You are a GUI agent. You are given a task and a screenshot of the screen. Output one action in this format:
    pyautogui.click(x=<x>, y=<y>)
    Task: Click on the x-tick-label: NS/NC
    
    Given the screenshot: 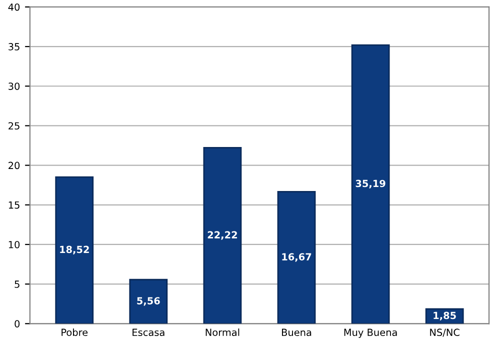 What is the action you would take?
    pyautogui.click(x=445, y=332)
    